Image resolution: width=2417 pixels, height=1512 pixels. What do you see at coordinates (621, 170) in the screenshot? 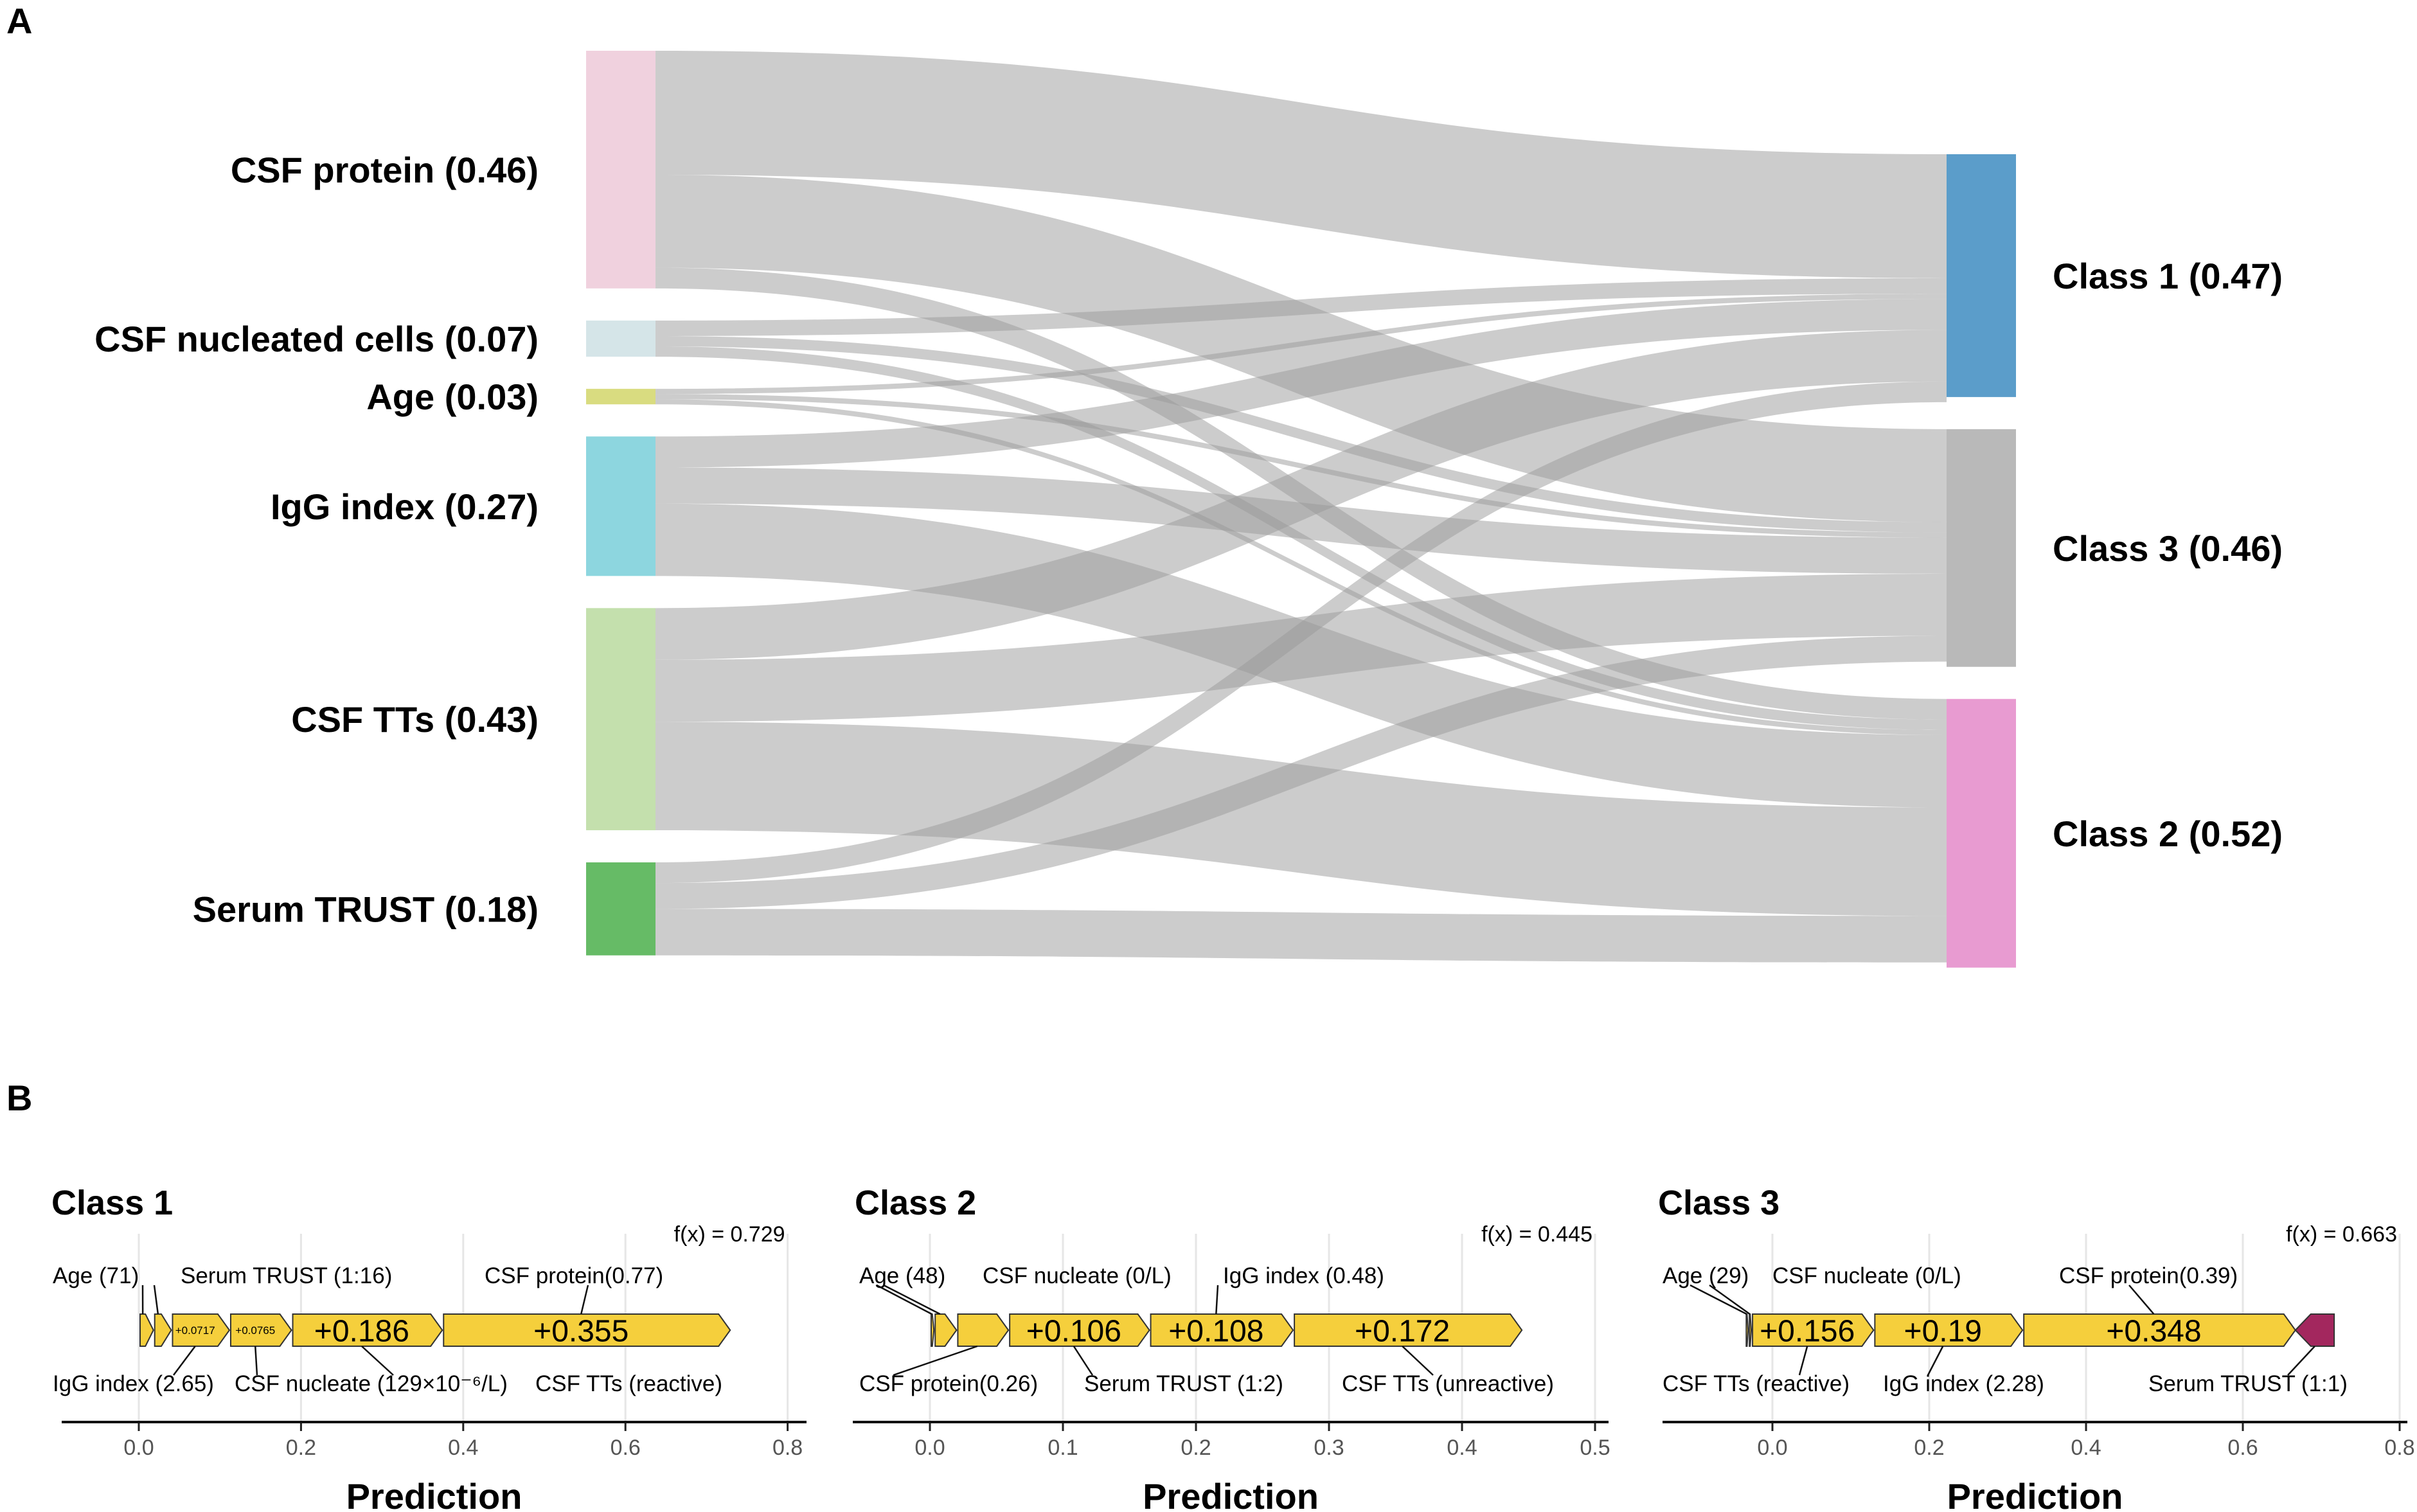
I see `node-protein` at bounding box center [621, 170].